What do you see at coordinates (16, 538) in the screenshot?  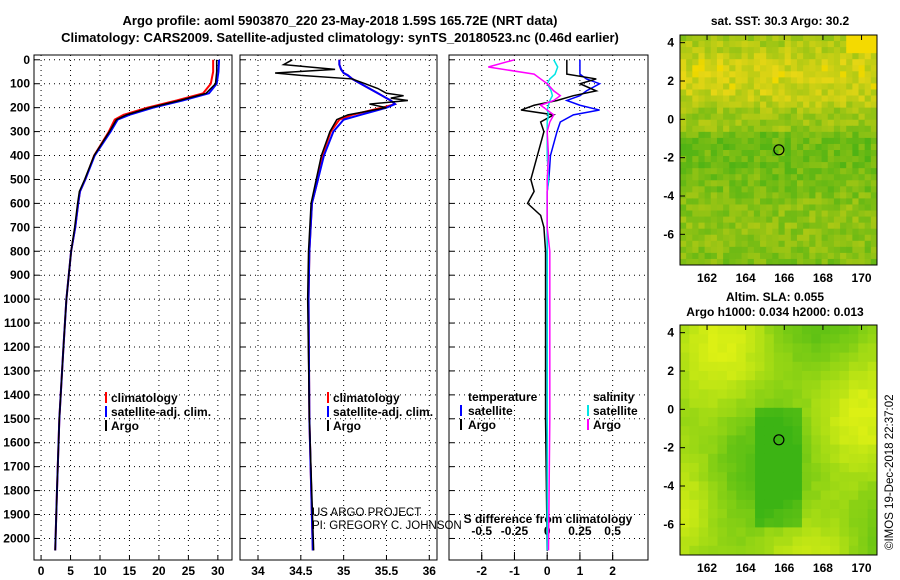 I see `y-tick-label: 2000` at bounding box center [16, 538].